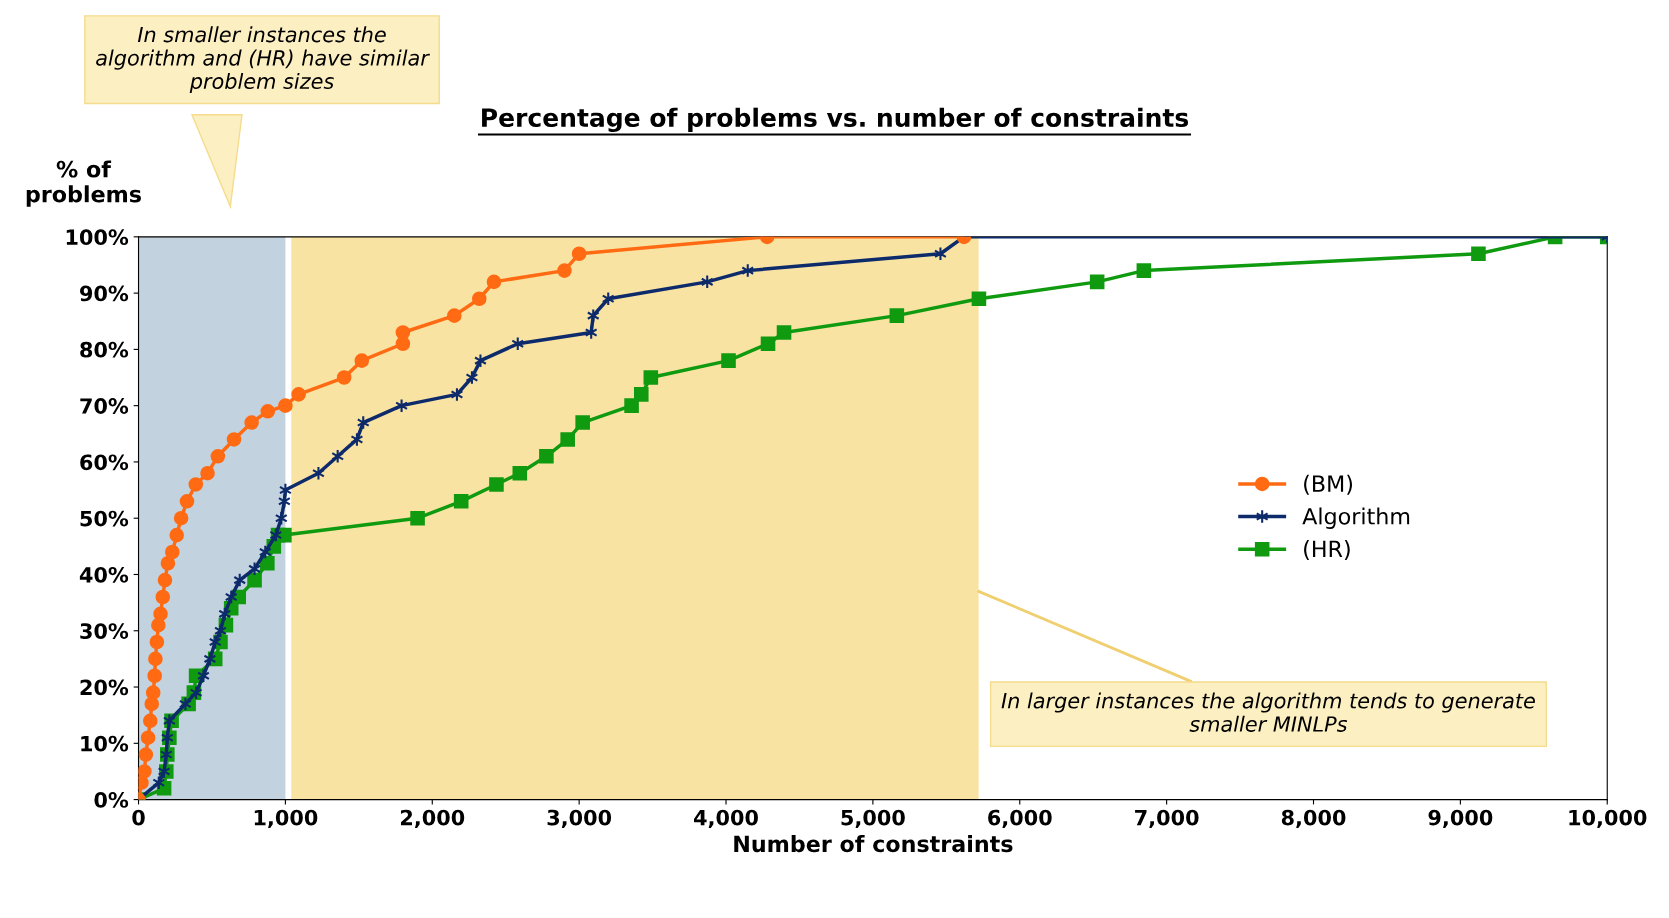  What do you see at coordinates (1356, 518) in the screenshot?
I see `legend-label: Algorithm` at bounding box center [1356, 518].